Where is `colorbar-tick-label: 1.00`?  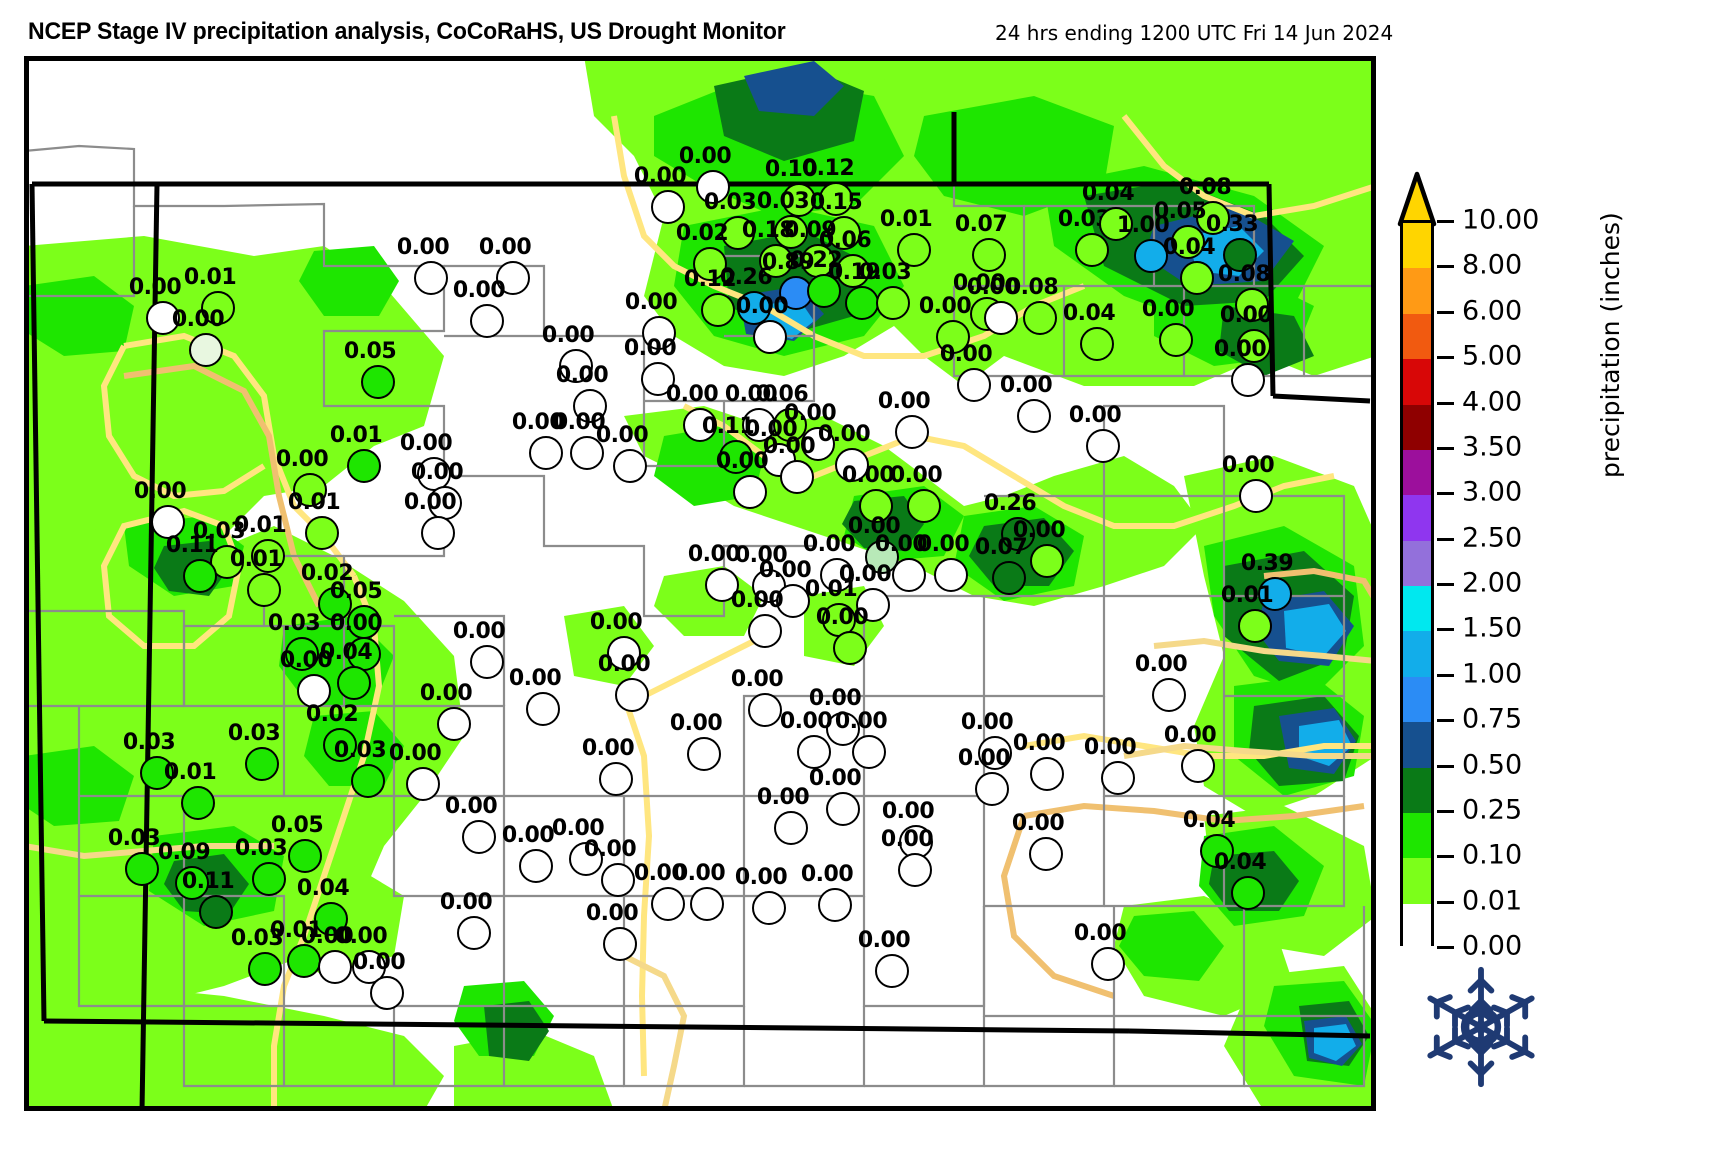
colorbar-tick-label: 1.00 is located at coordinates (1492, 674).